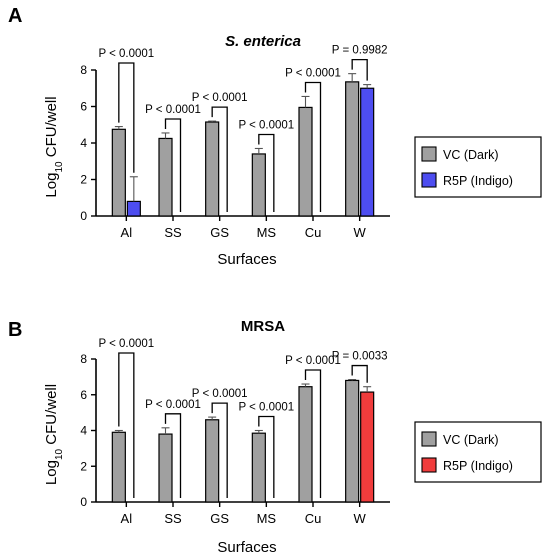 The height and width of the screenshot is (559, 550). I want to click on p-value-label: P = 0.9982, so click(360, 51).